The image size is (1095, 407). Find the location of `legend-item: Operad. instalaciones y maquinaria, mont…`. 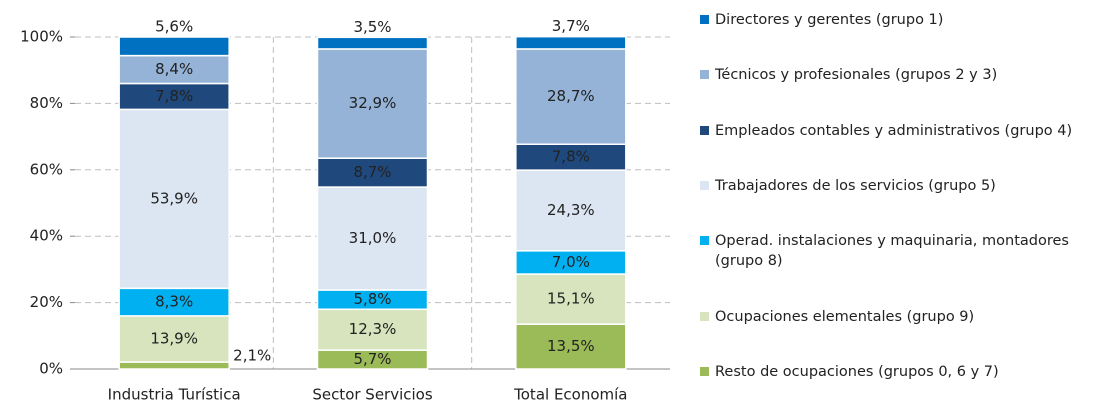

legend-item: Operad. instalaciones y maquinaria, mont… is located at coordinates (897, 251).